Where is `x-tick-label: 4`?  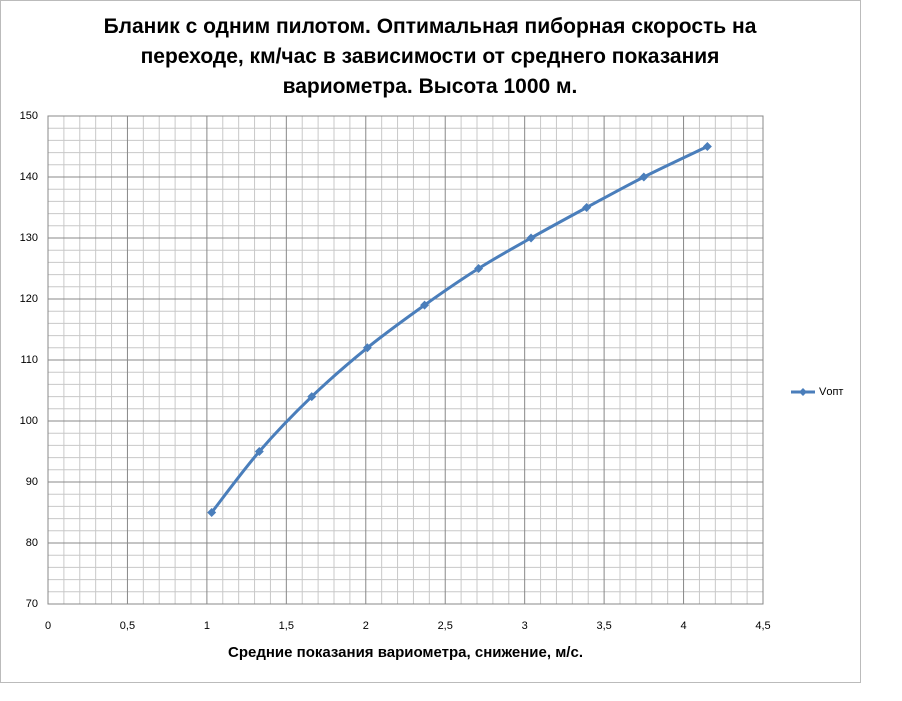 x-tick-label: 4 is located at coordinates (683, 626).